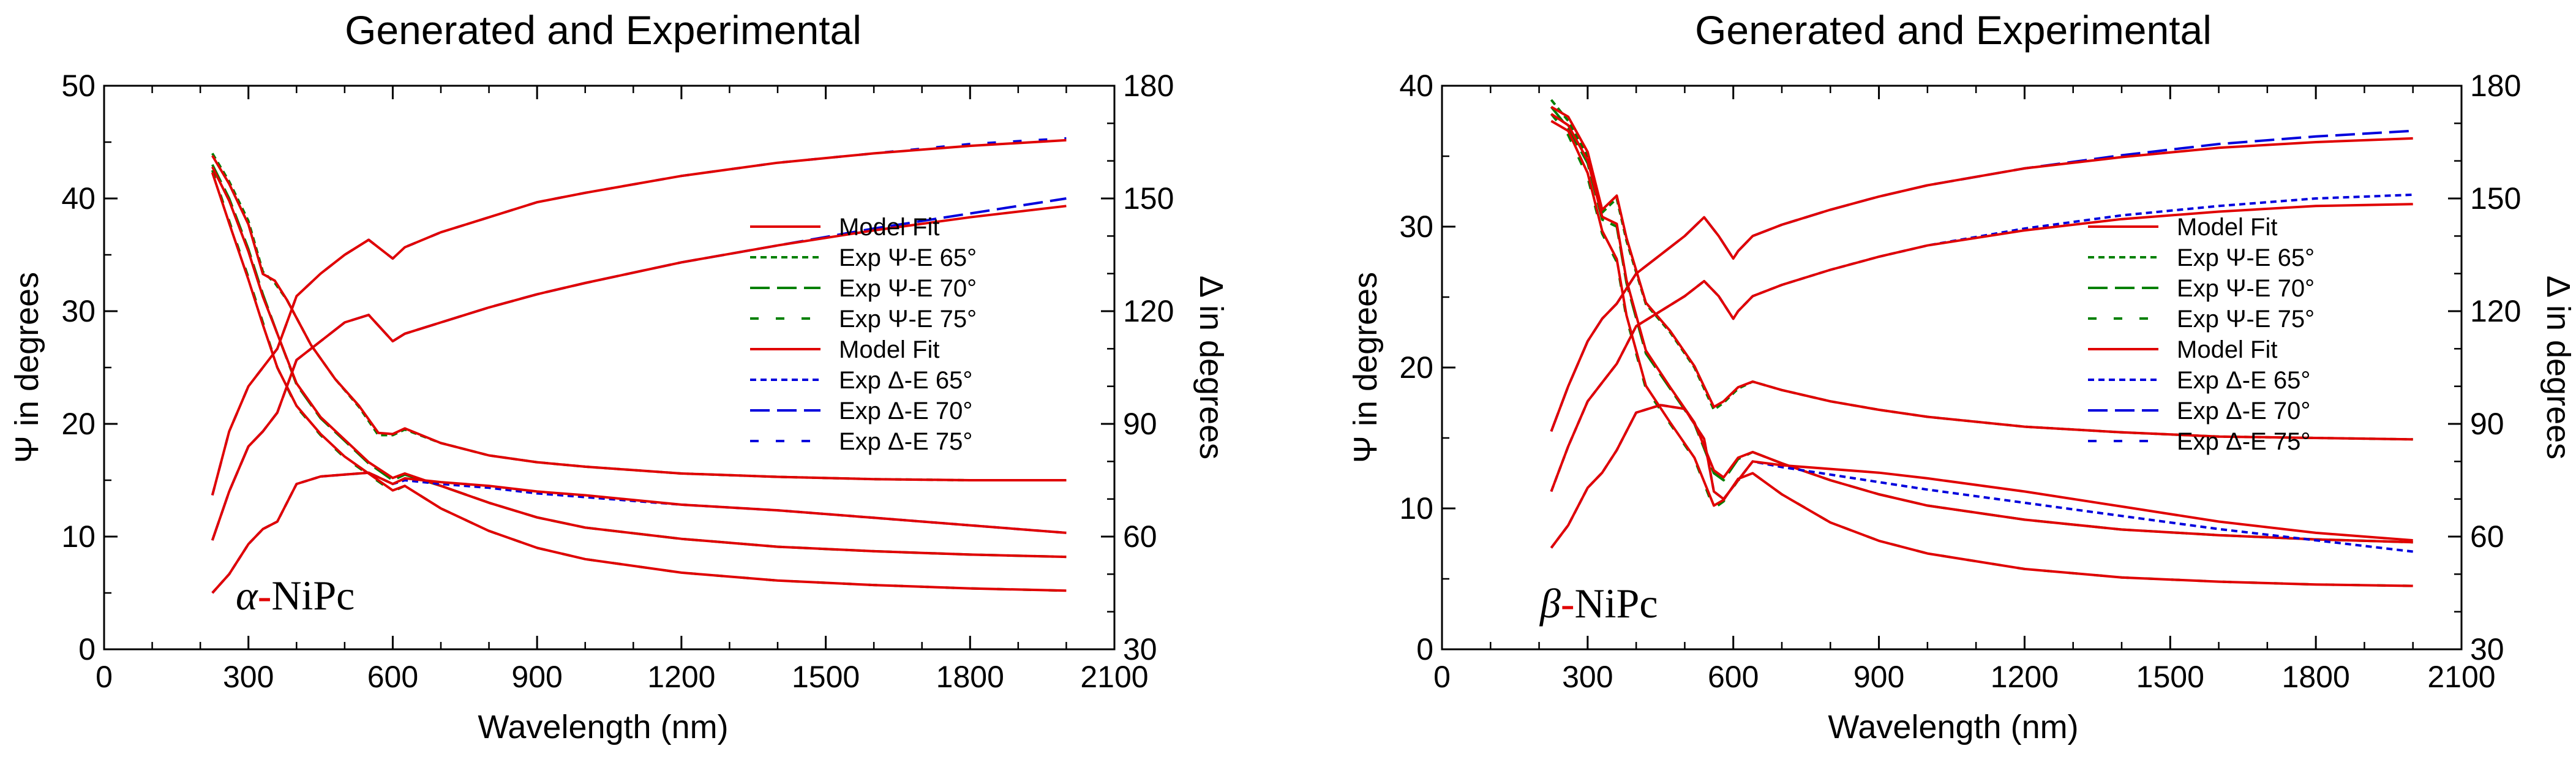 Image resolution: width=2576 pixels, height=762 pixels. Describe the element at coordinates (247, 595) in the screenshot. I see `sample-label-greek: α` at that location.